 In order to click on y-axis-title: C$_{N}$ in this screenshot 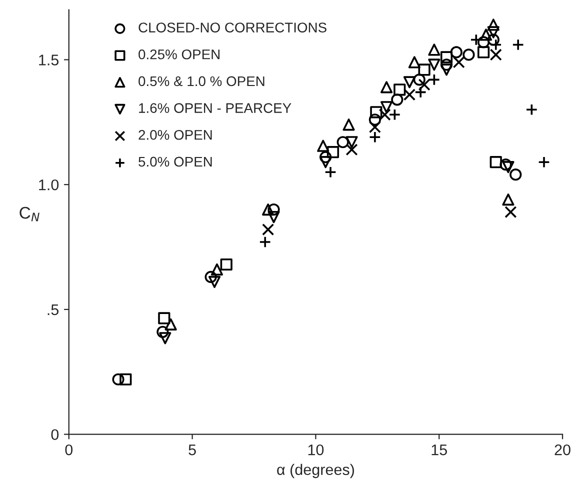, I will do `click(30, 214)`.